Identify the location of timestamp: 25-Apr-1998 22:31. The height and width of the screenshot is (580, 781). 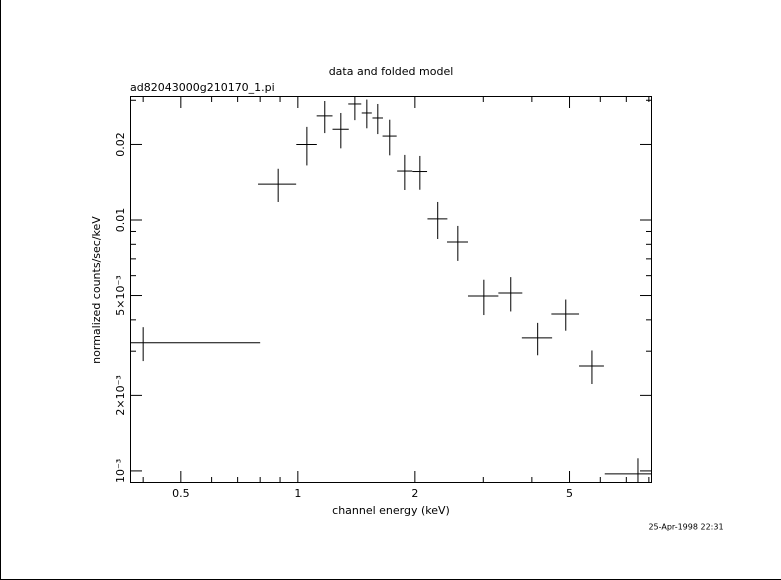
(685, 527).